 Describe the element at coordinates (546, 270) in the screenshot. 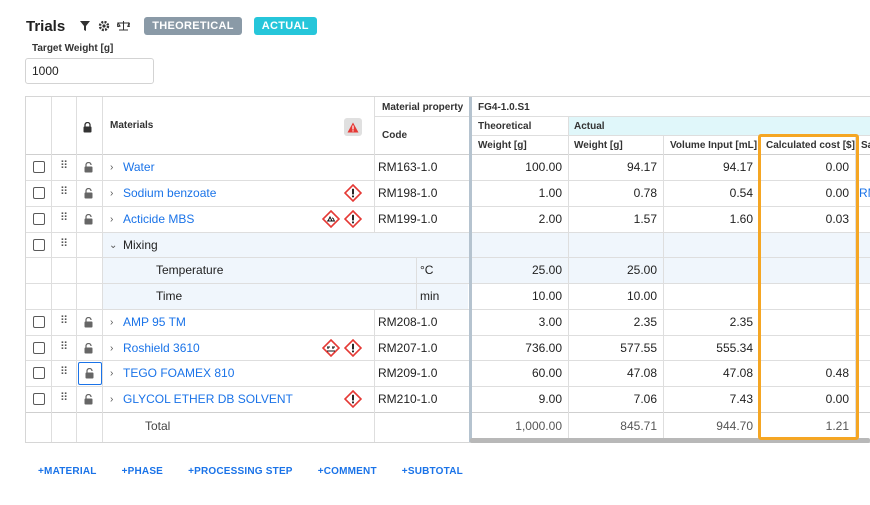

I see `theoretical-parameter-cell: 25.00` at that location.